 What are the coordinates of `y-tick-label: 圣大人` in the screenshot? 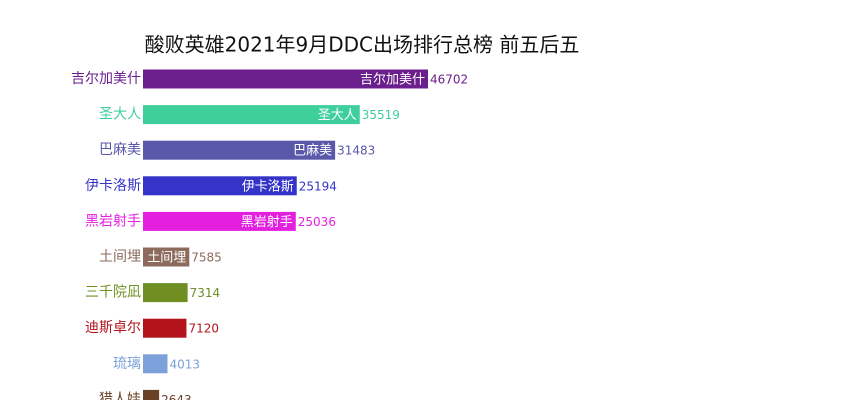 It's located at (120, 115).